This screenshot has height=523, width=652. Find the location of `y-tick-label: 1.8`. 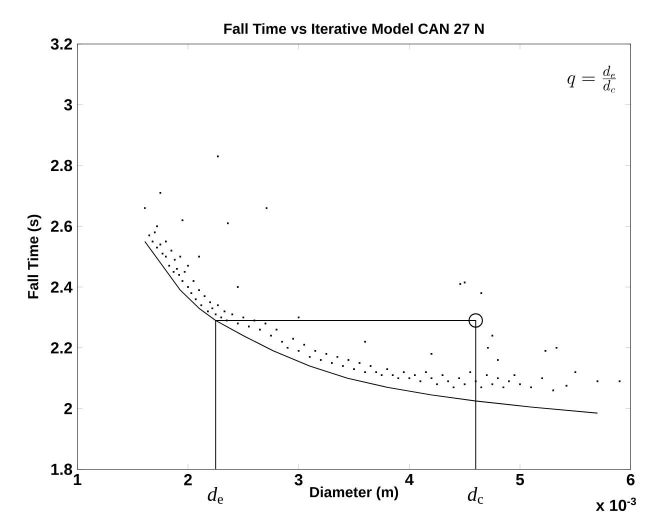

y-tick-label: 1.8 is located at coordinates (61, 470).